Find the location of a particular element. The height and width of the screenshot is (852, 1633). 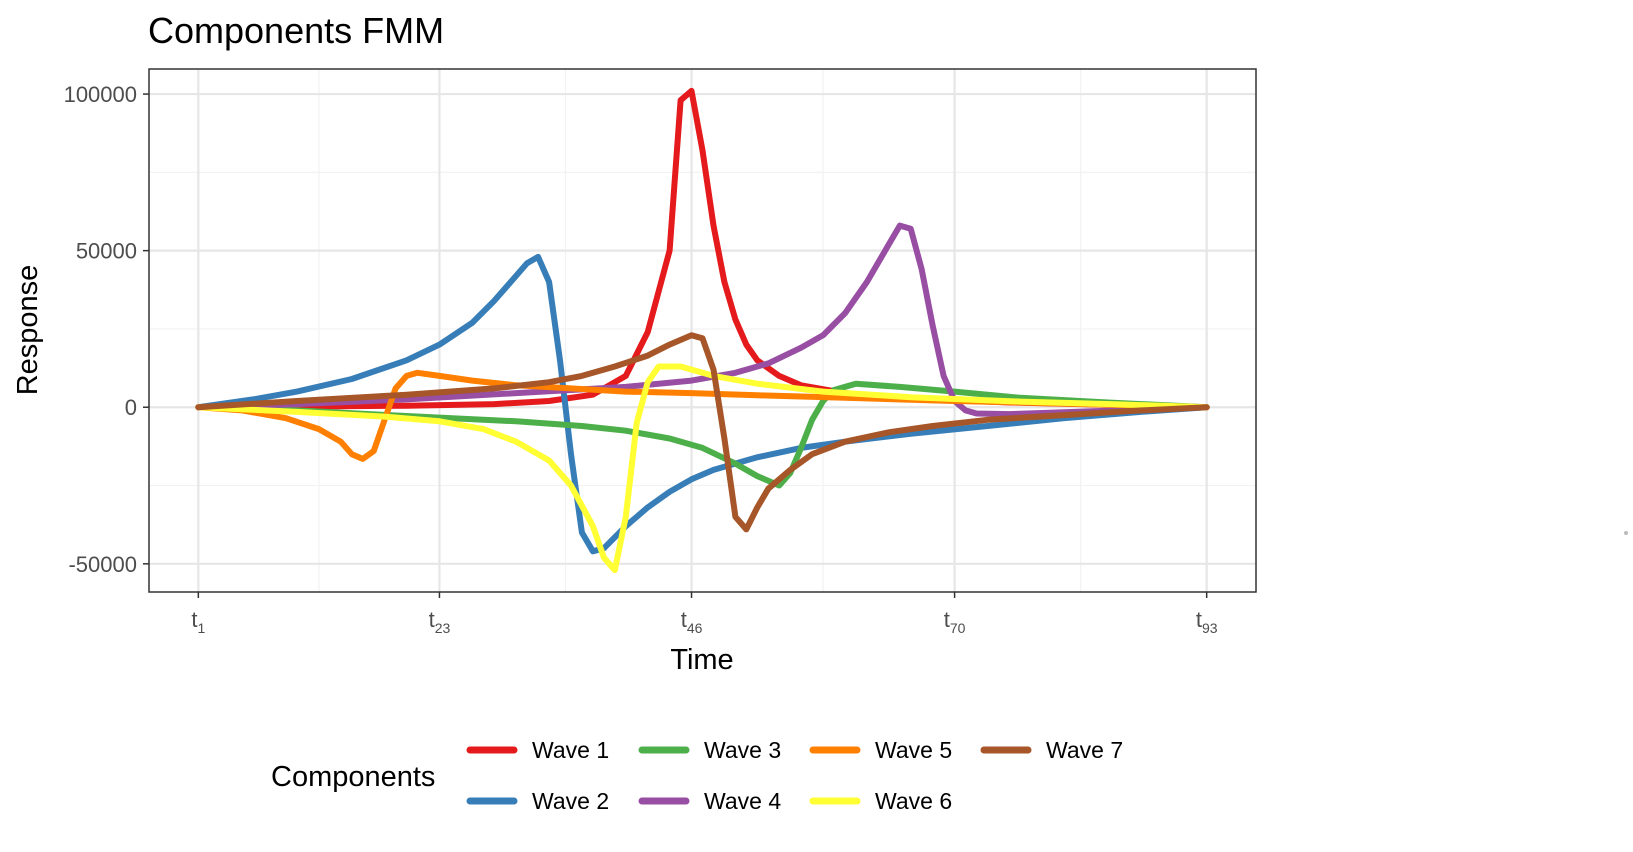

legend-label: Wave 1 is located at coordinates (570, 750).